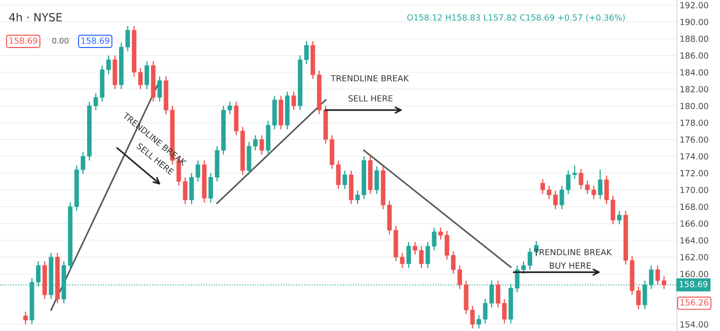 This screenshot has height=331, width=720. I want to click on y-tick-label: 190.00, so click(694, 22).